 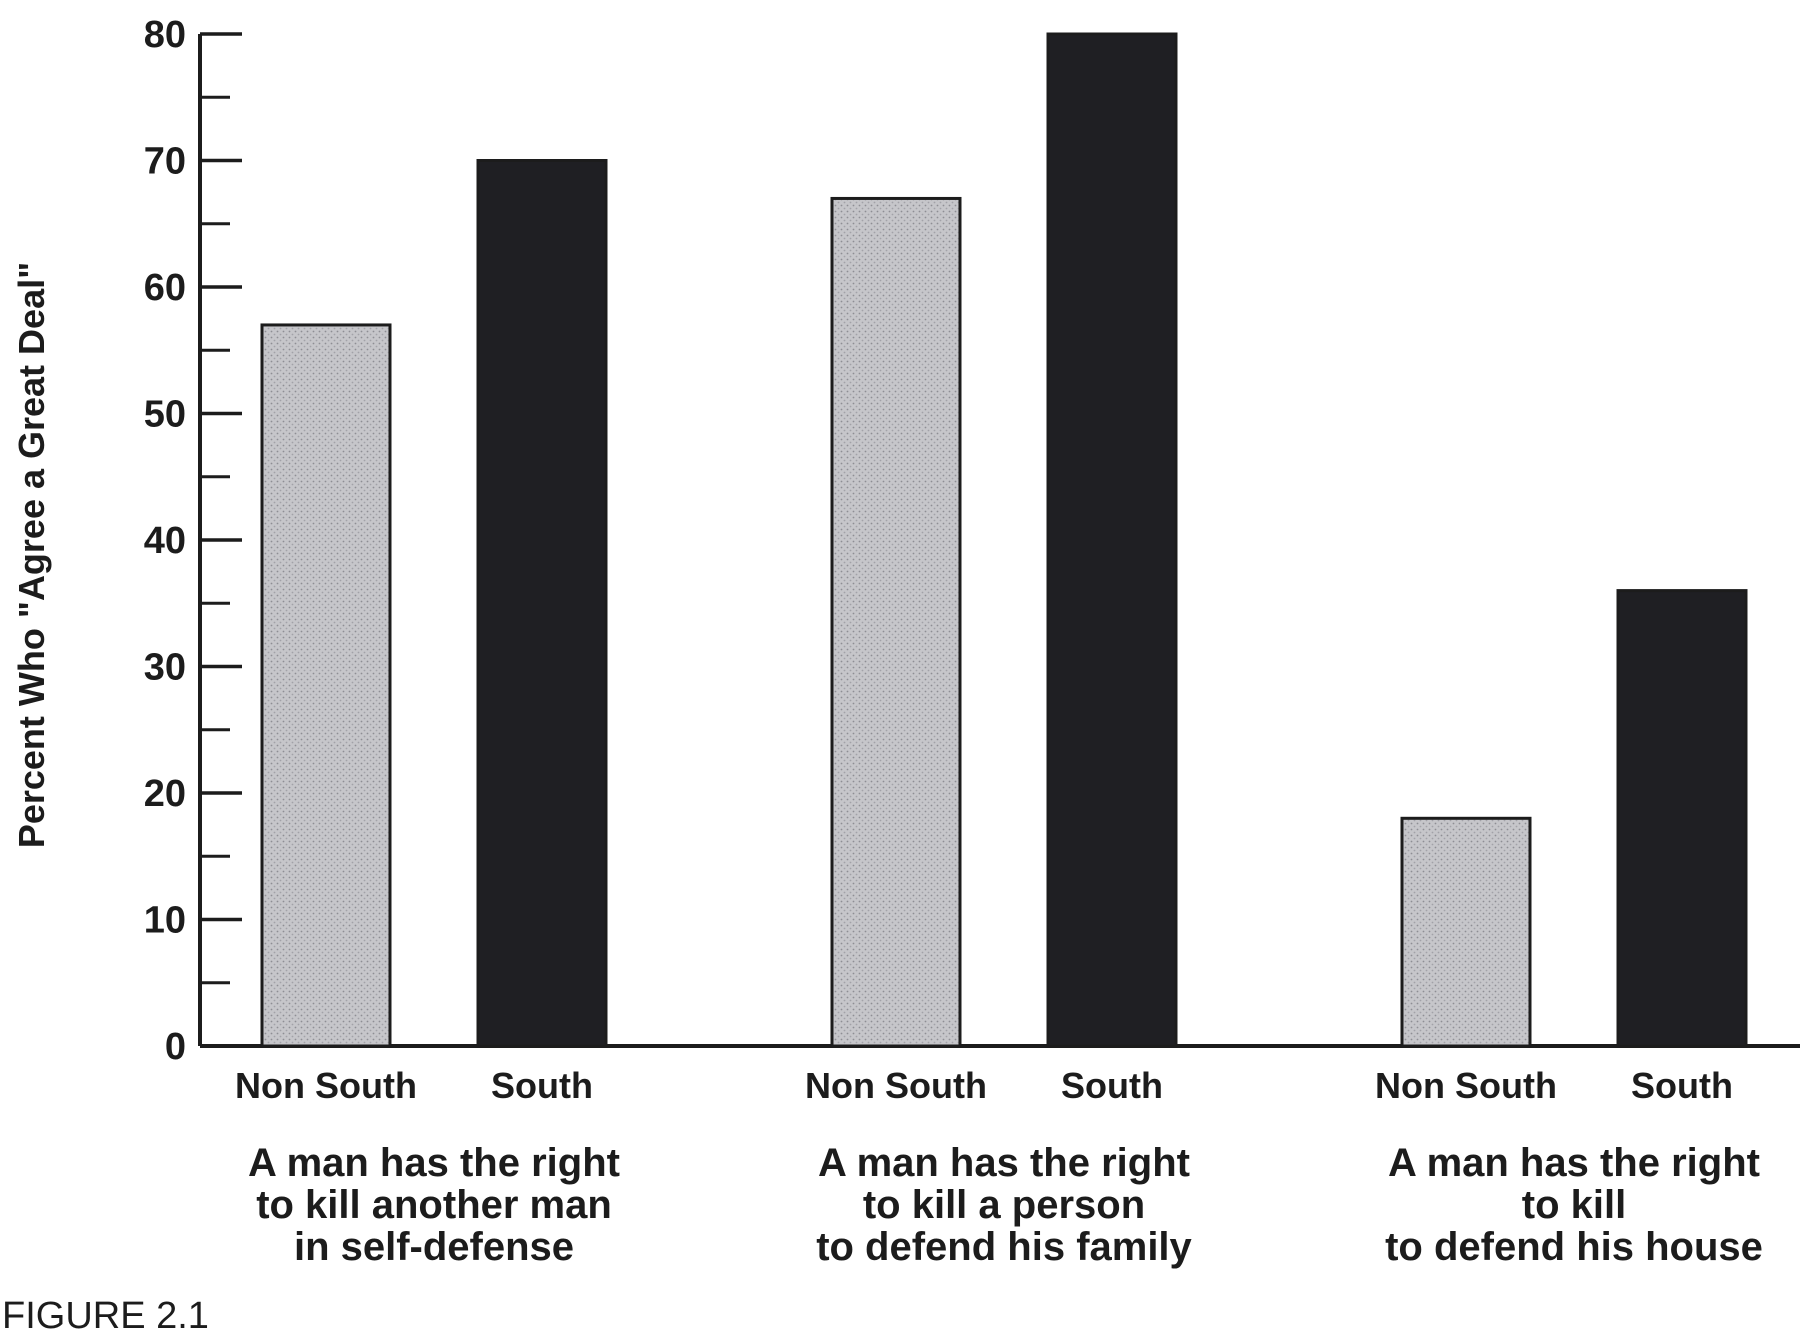 What do you see at coordinates (193, 541) in the screenshot?
I see `y-axis: 0 10 20 30 40 50 60 70 80` at bounding box center [193, 541].